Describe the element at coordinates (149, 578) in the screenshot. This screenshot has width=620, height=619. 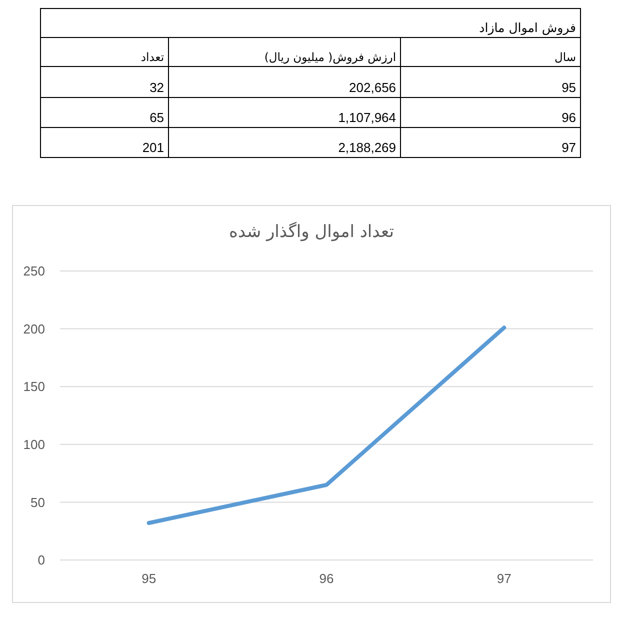
I see `x-tick-label: 95` at that location.